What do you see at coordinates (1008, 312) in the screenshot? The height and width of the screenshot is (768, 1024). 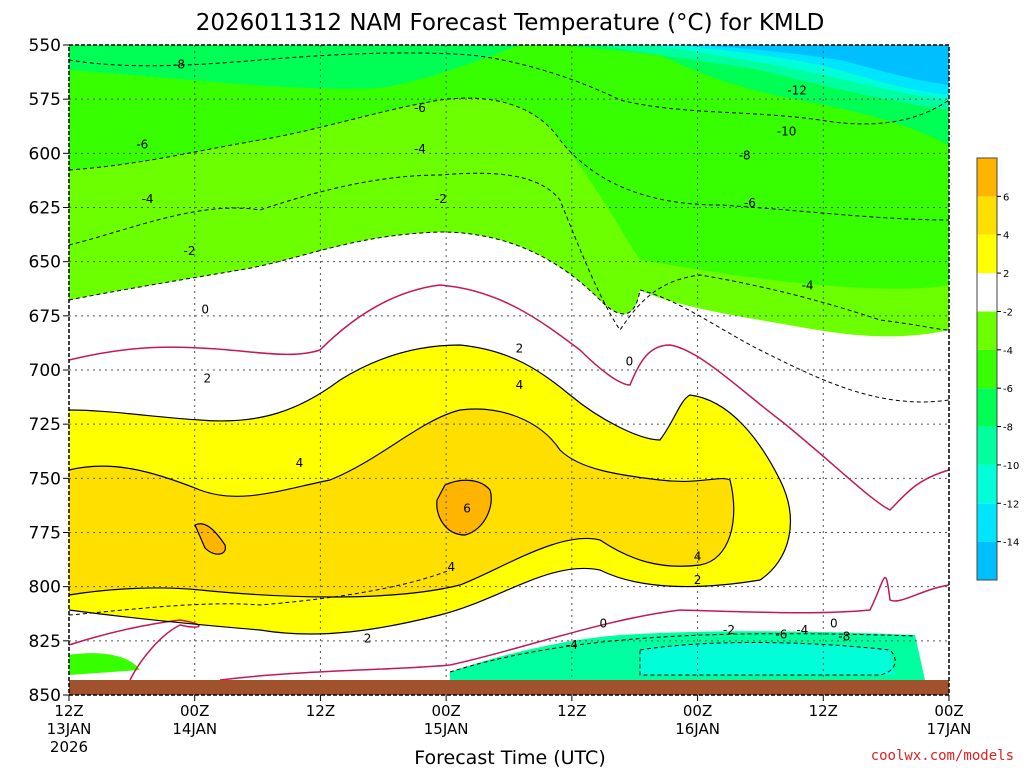 I see `colorbar-tick-label: -2` at bounding box center [1008, 312].